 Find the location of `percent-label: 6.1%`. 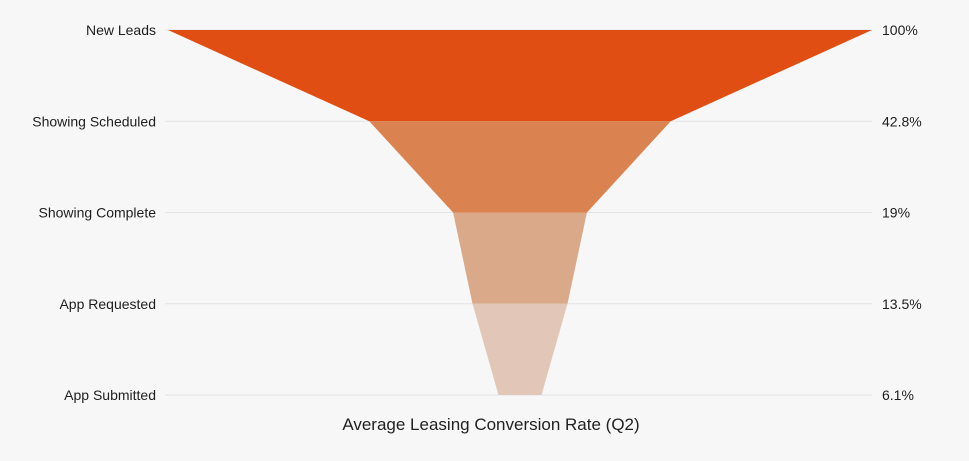

percent-label: 6.1% is located at coordinates (898, 395).